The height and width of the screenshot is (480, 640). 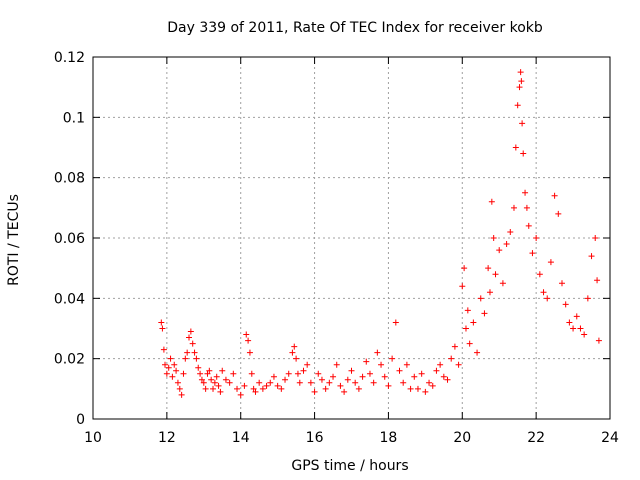 I want to click on y-tick-label: 0, so click(x=80, y=420).